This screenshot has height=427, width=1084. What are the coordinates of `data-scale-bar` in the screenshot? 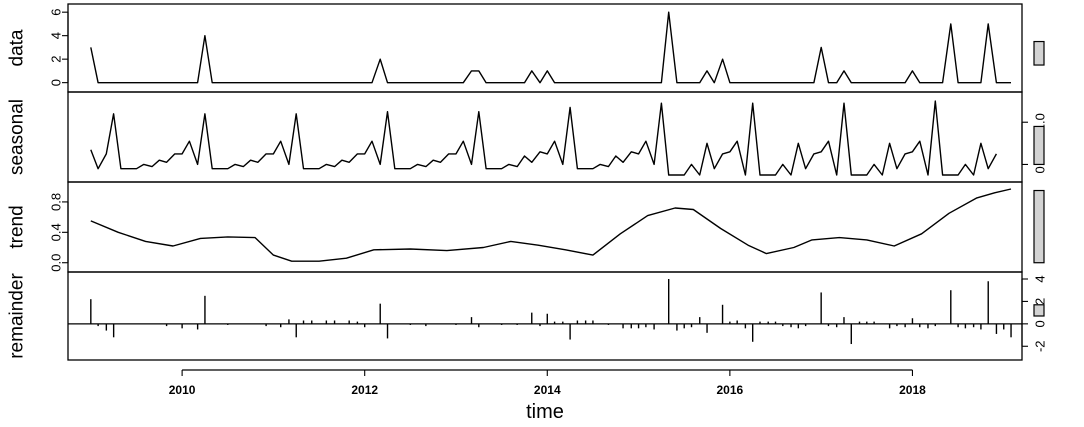 It's located at (1039, 53).